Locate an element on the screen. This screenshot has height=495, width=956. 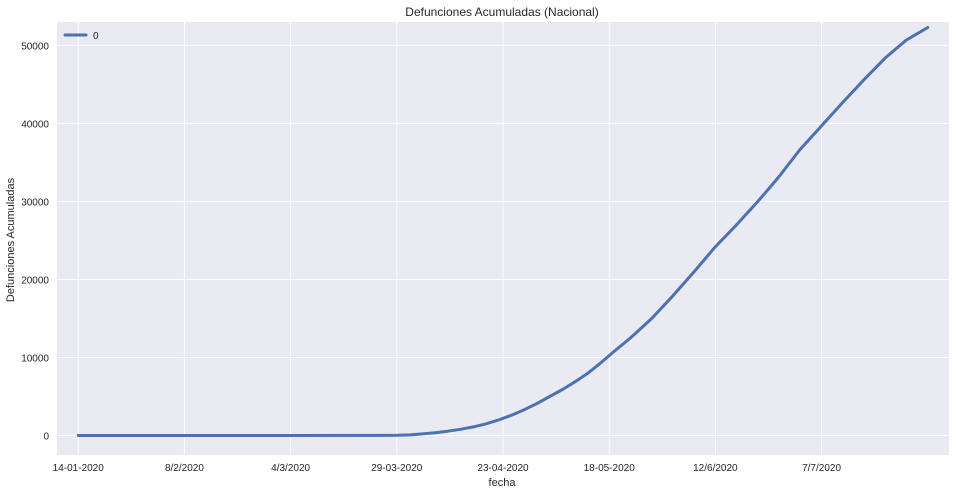
x-tick-label: 14-01-2020 is located at coordinates (79, 468).